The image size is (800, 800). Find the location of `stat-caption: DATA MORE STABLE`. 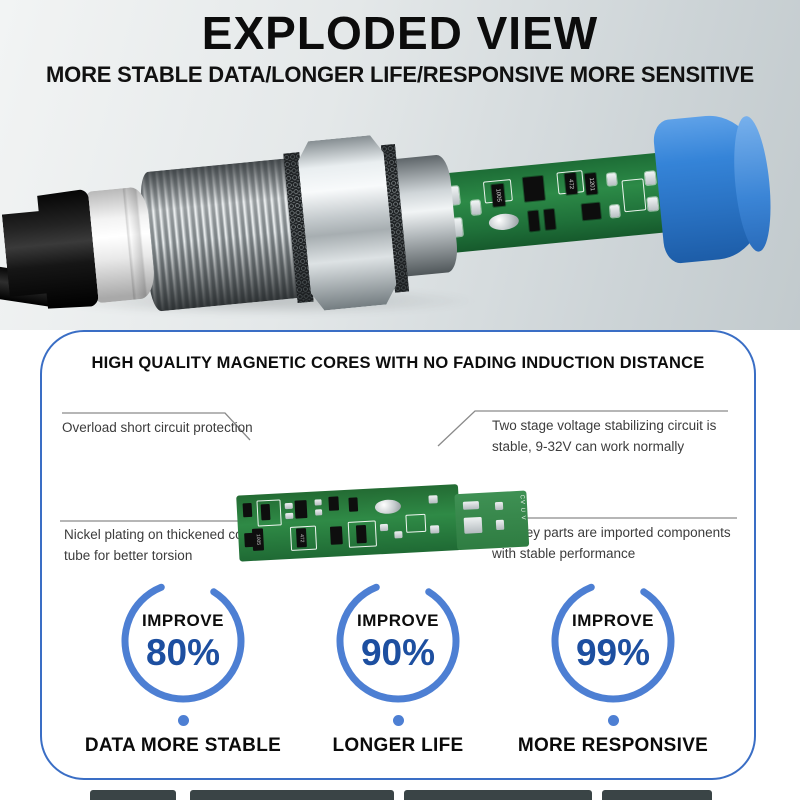

stat-caption: DATA MORE STABLE is located at coordinates (183, 745).